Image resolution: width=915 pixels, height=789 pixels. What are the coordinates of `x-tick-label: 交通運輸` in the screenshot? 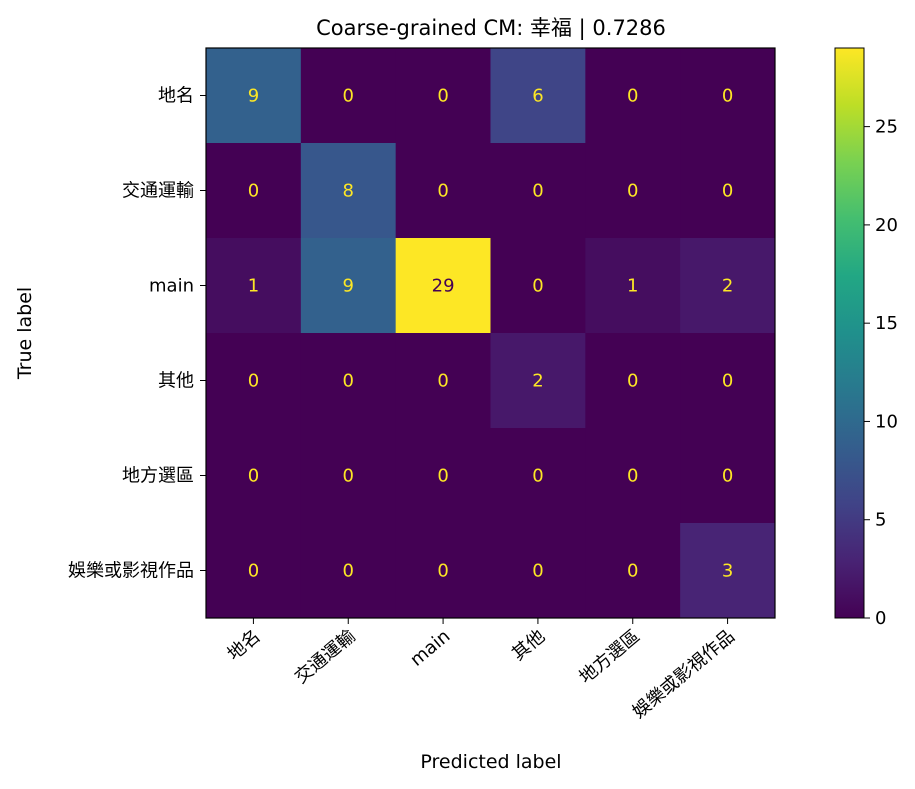 It's located at (325, 657).